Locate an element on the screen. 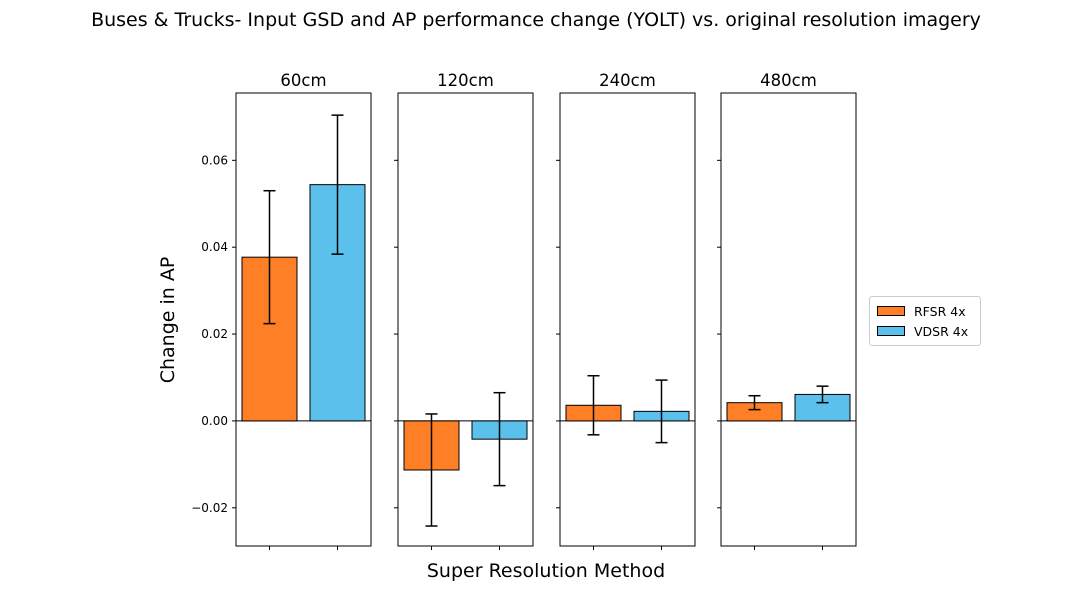  legend-label-vdsr: VDSR 4x is located at coordinates (941, 331).